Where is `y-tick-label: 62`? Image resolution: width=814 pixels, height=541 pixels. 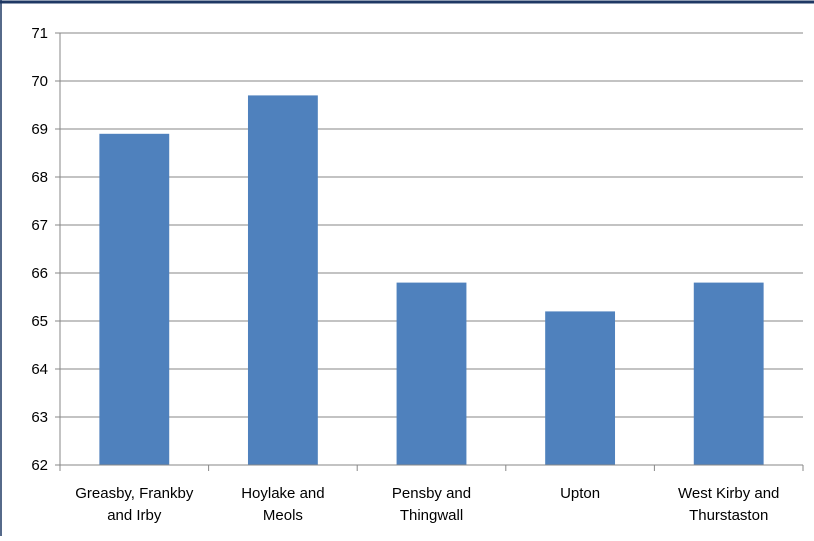 y-tick-label: 62 is located at coordinates (39, 465).